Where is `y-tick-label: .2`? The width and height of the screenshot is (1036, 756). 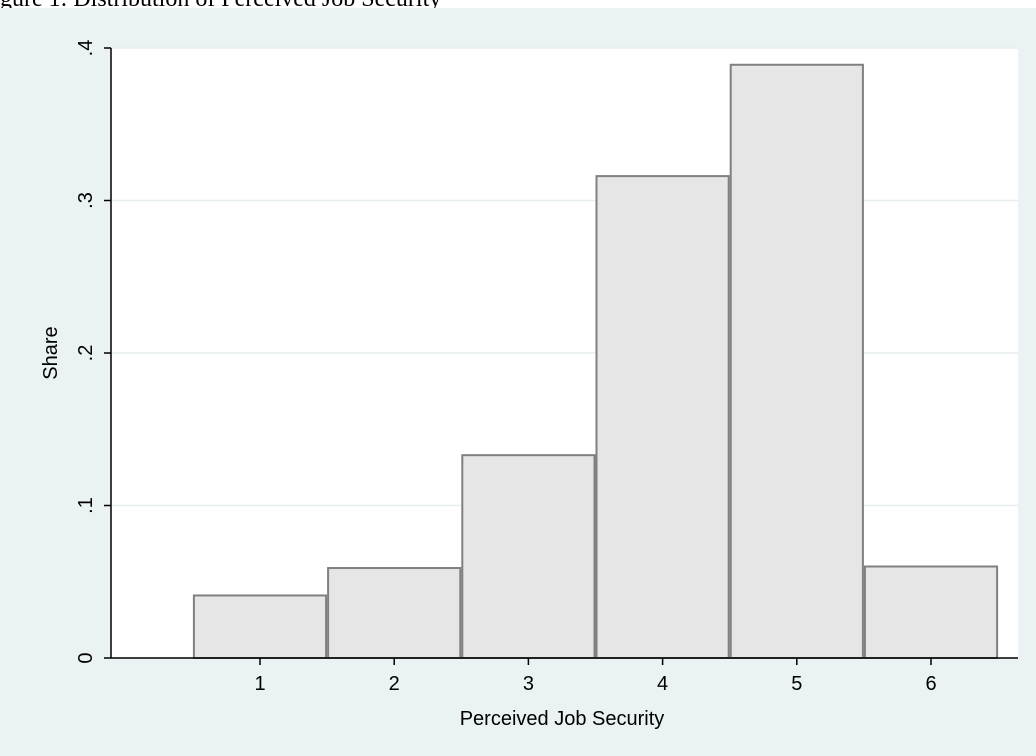
y-tick-label: .2 is located at coordinates (86, 353).